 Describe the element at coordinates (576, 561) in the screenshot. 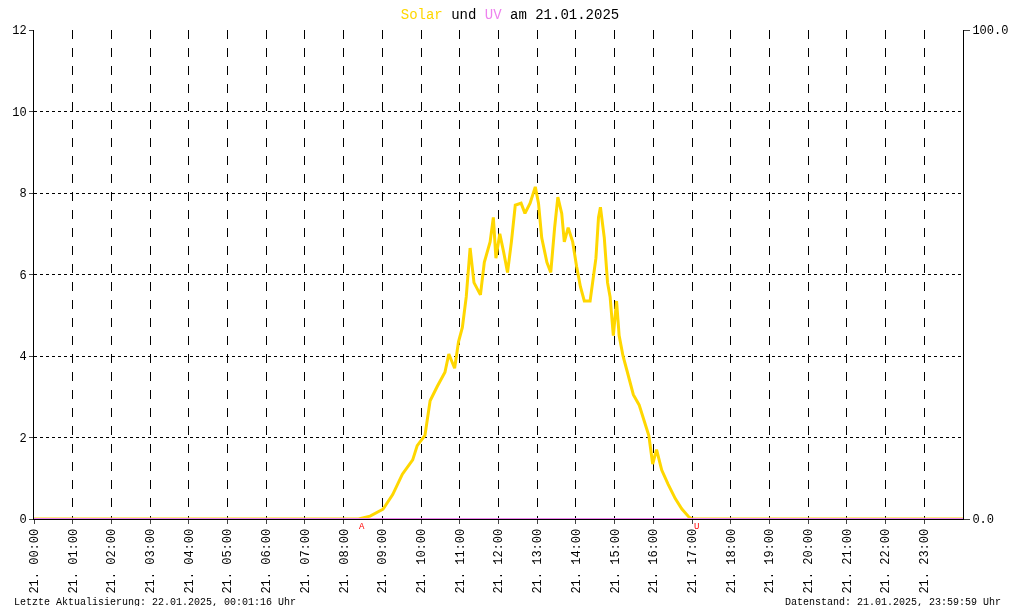

I see `x-tick-label: 21. 14:00` at that location.